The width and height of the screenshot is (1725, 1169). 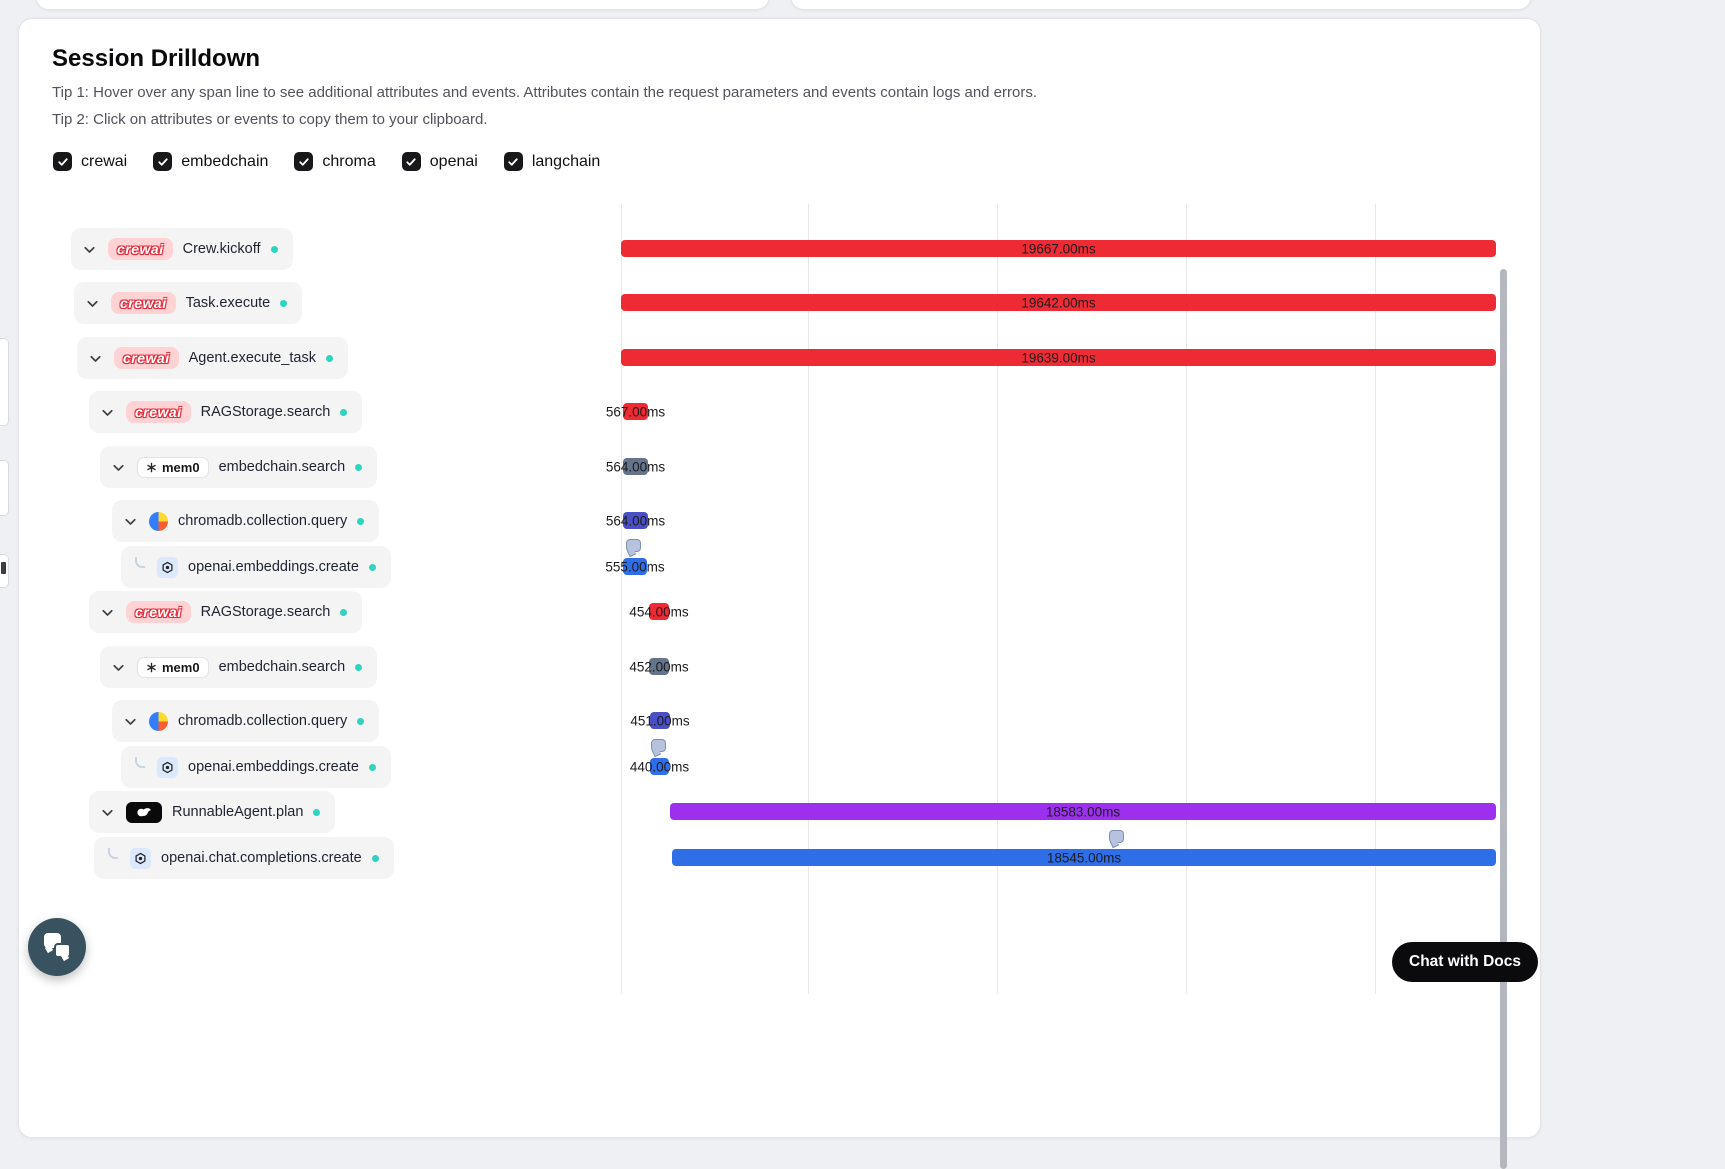 I want to click on filter-label: openai, so click(x=453, y=161).